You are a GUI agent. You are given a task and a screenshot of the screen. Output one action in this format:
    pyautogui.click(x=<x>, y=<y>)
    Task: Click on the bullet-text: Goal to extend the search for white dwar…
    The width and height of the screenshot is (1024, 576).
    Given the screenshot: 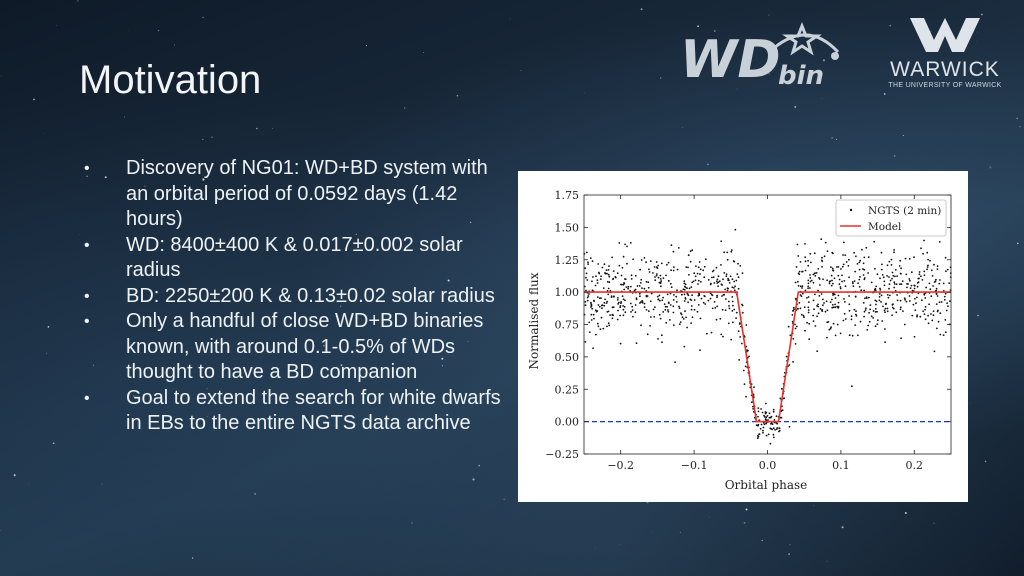 What is the action you would take?
    pyautogui.click(x=313, y=410)
    